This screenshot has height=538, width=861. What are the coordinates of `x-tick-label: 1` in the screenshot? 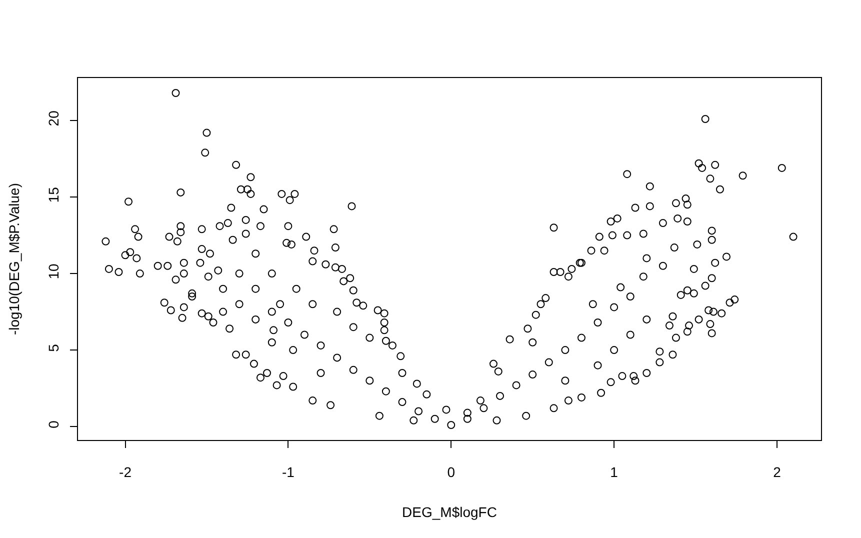 It's located at (614, 472).